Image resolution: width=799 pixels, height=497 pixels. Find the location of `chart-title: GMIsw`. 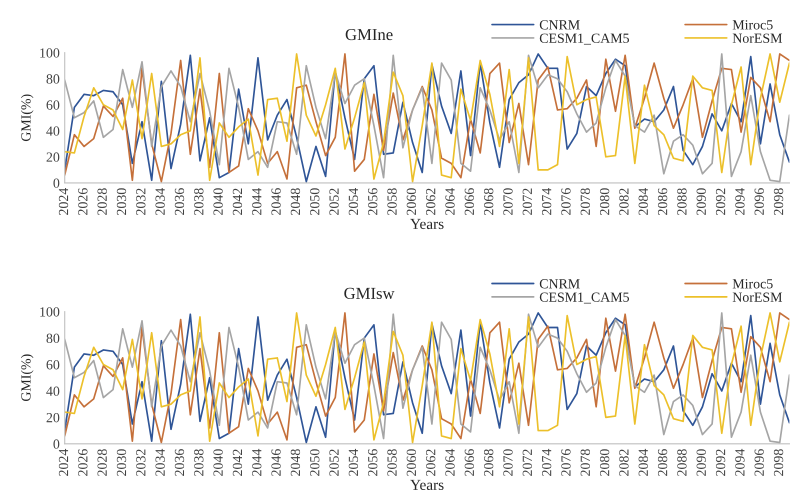

chart-title: GMIsw is located at coordinates (369, 293).